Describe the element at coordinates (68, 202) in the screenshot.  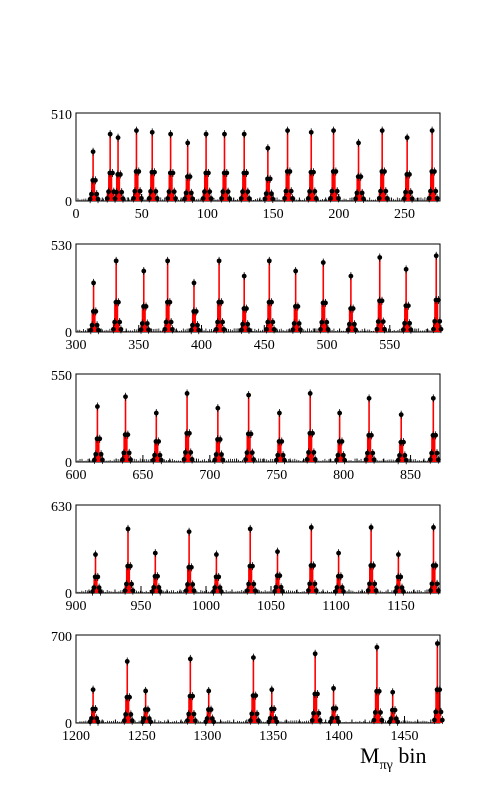
I see `y-zero-tick-label: 0` at that location.